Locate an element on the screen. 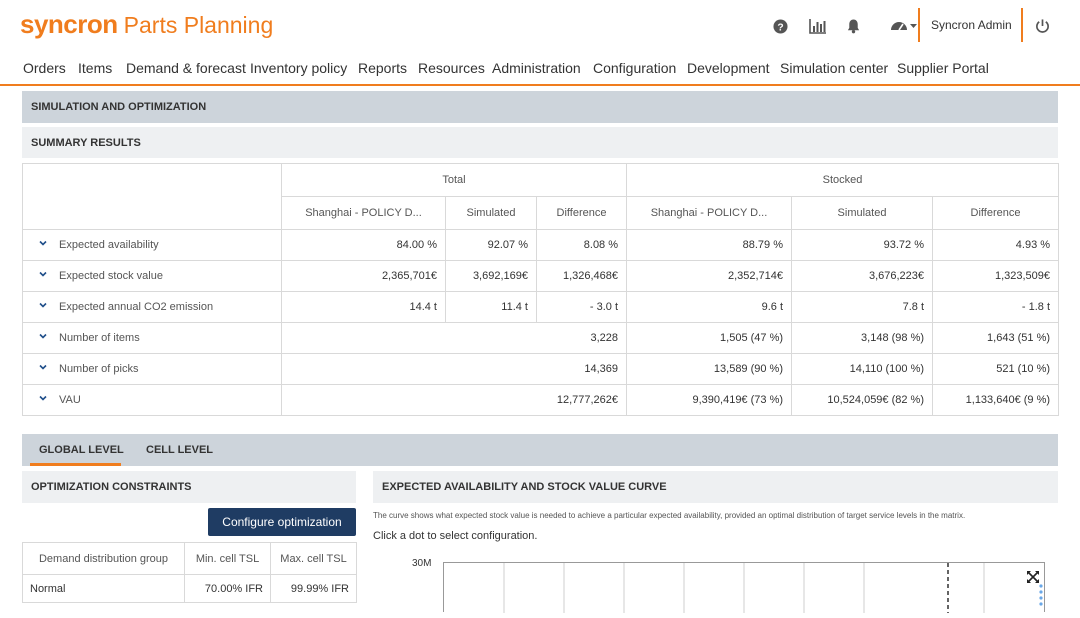 Image resolution: width=1080 pixels, height=618 pixels. nav-items: Items is located at coordinates (95, 68).